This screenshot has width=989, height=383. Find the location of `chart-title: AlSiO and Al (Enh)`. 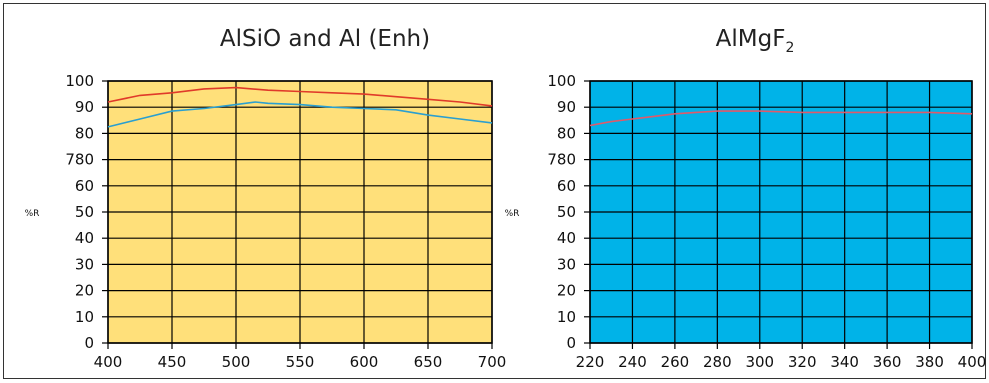

chart-title: AlSiO and Al (Enh) is located at coordinates (325, 39).